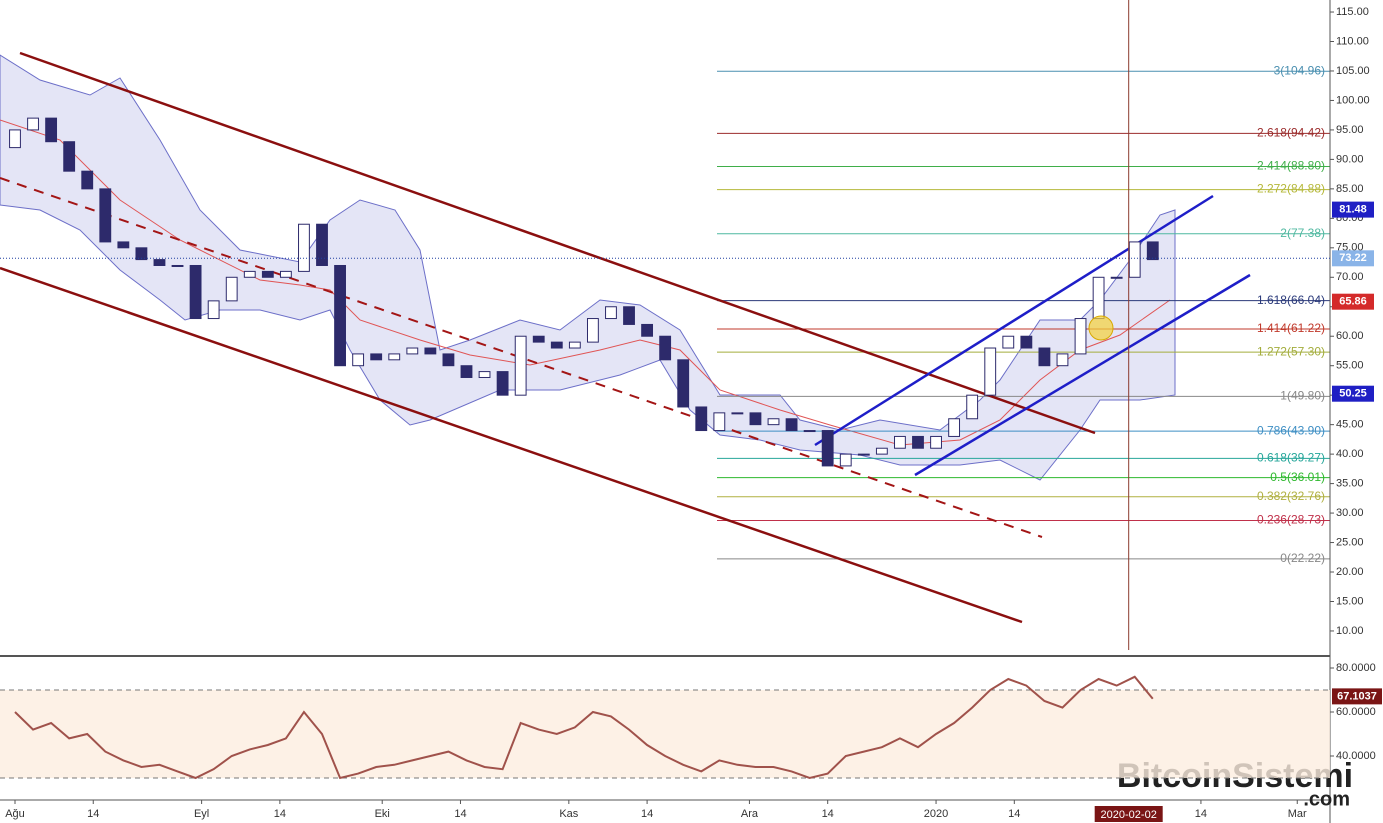 The image size is (1383, 823). I want to click on y-tick-label: 85.00, so click(1350, 189).